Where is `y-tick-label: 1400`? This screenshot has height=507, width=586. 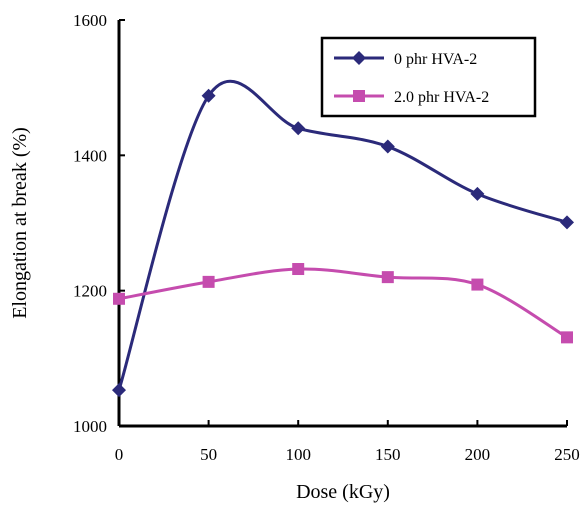
y-tick-label: 1400 is located at coordinates (90, 155).